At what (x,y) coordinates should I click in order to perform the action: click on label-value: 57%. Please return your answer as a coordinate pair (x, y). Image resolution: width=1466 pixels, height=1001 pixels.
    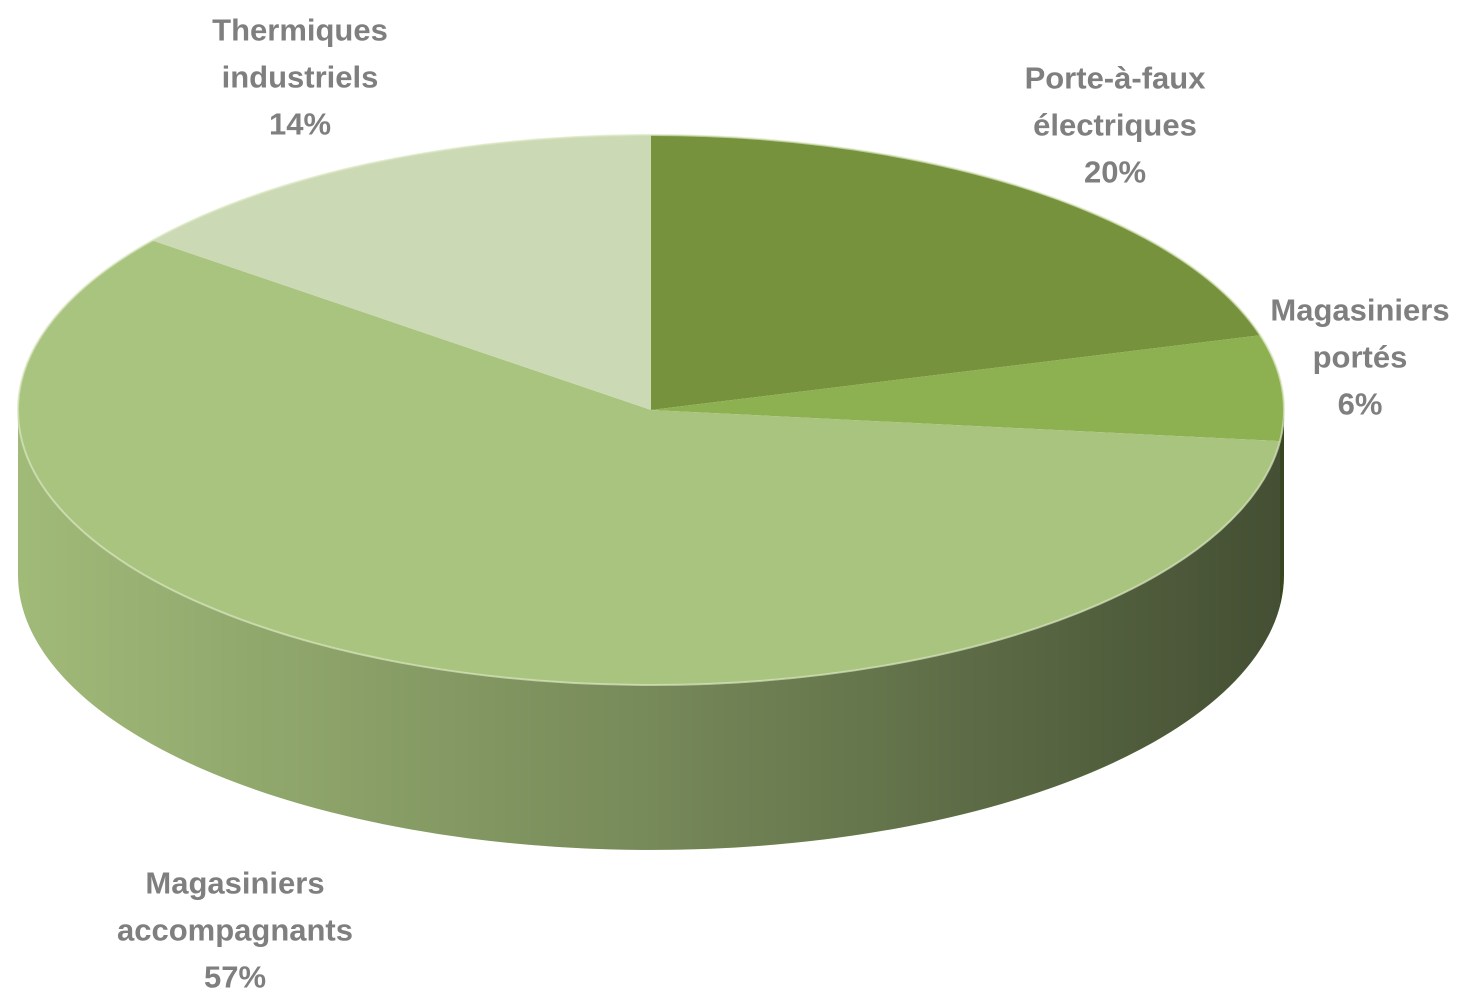
    Looking at the image, I should click on (235, 977).